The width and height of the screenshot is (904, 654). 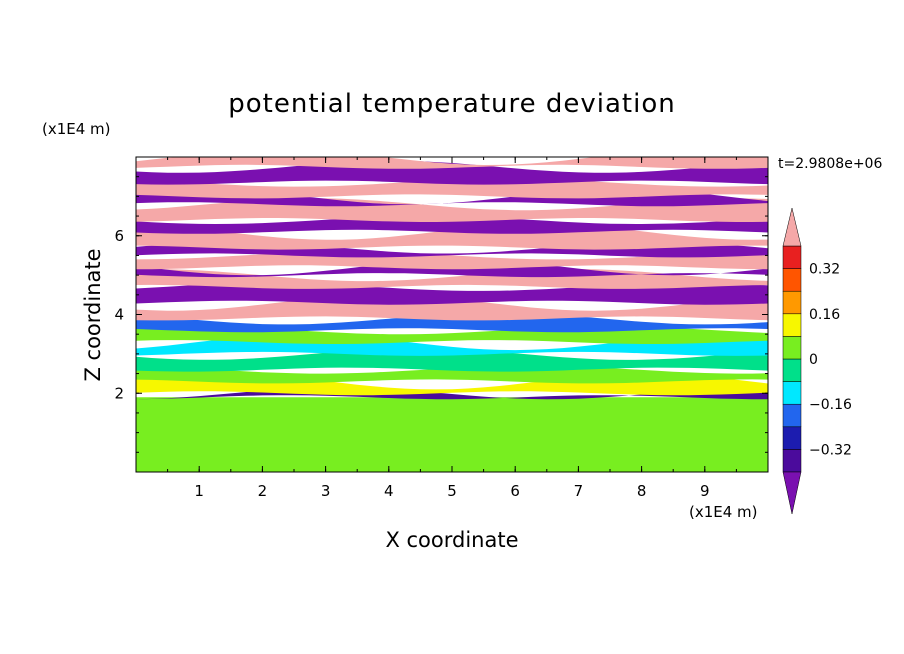 What do you see at coordinates (451, 104) in the screenshot?
I see `chart-title: potential temperature deviation` at bounding box center [451, 104].